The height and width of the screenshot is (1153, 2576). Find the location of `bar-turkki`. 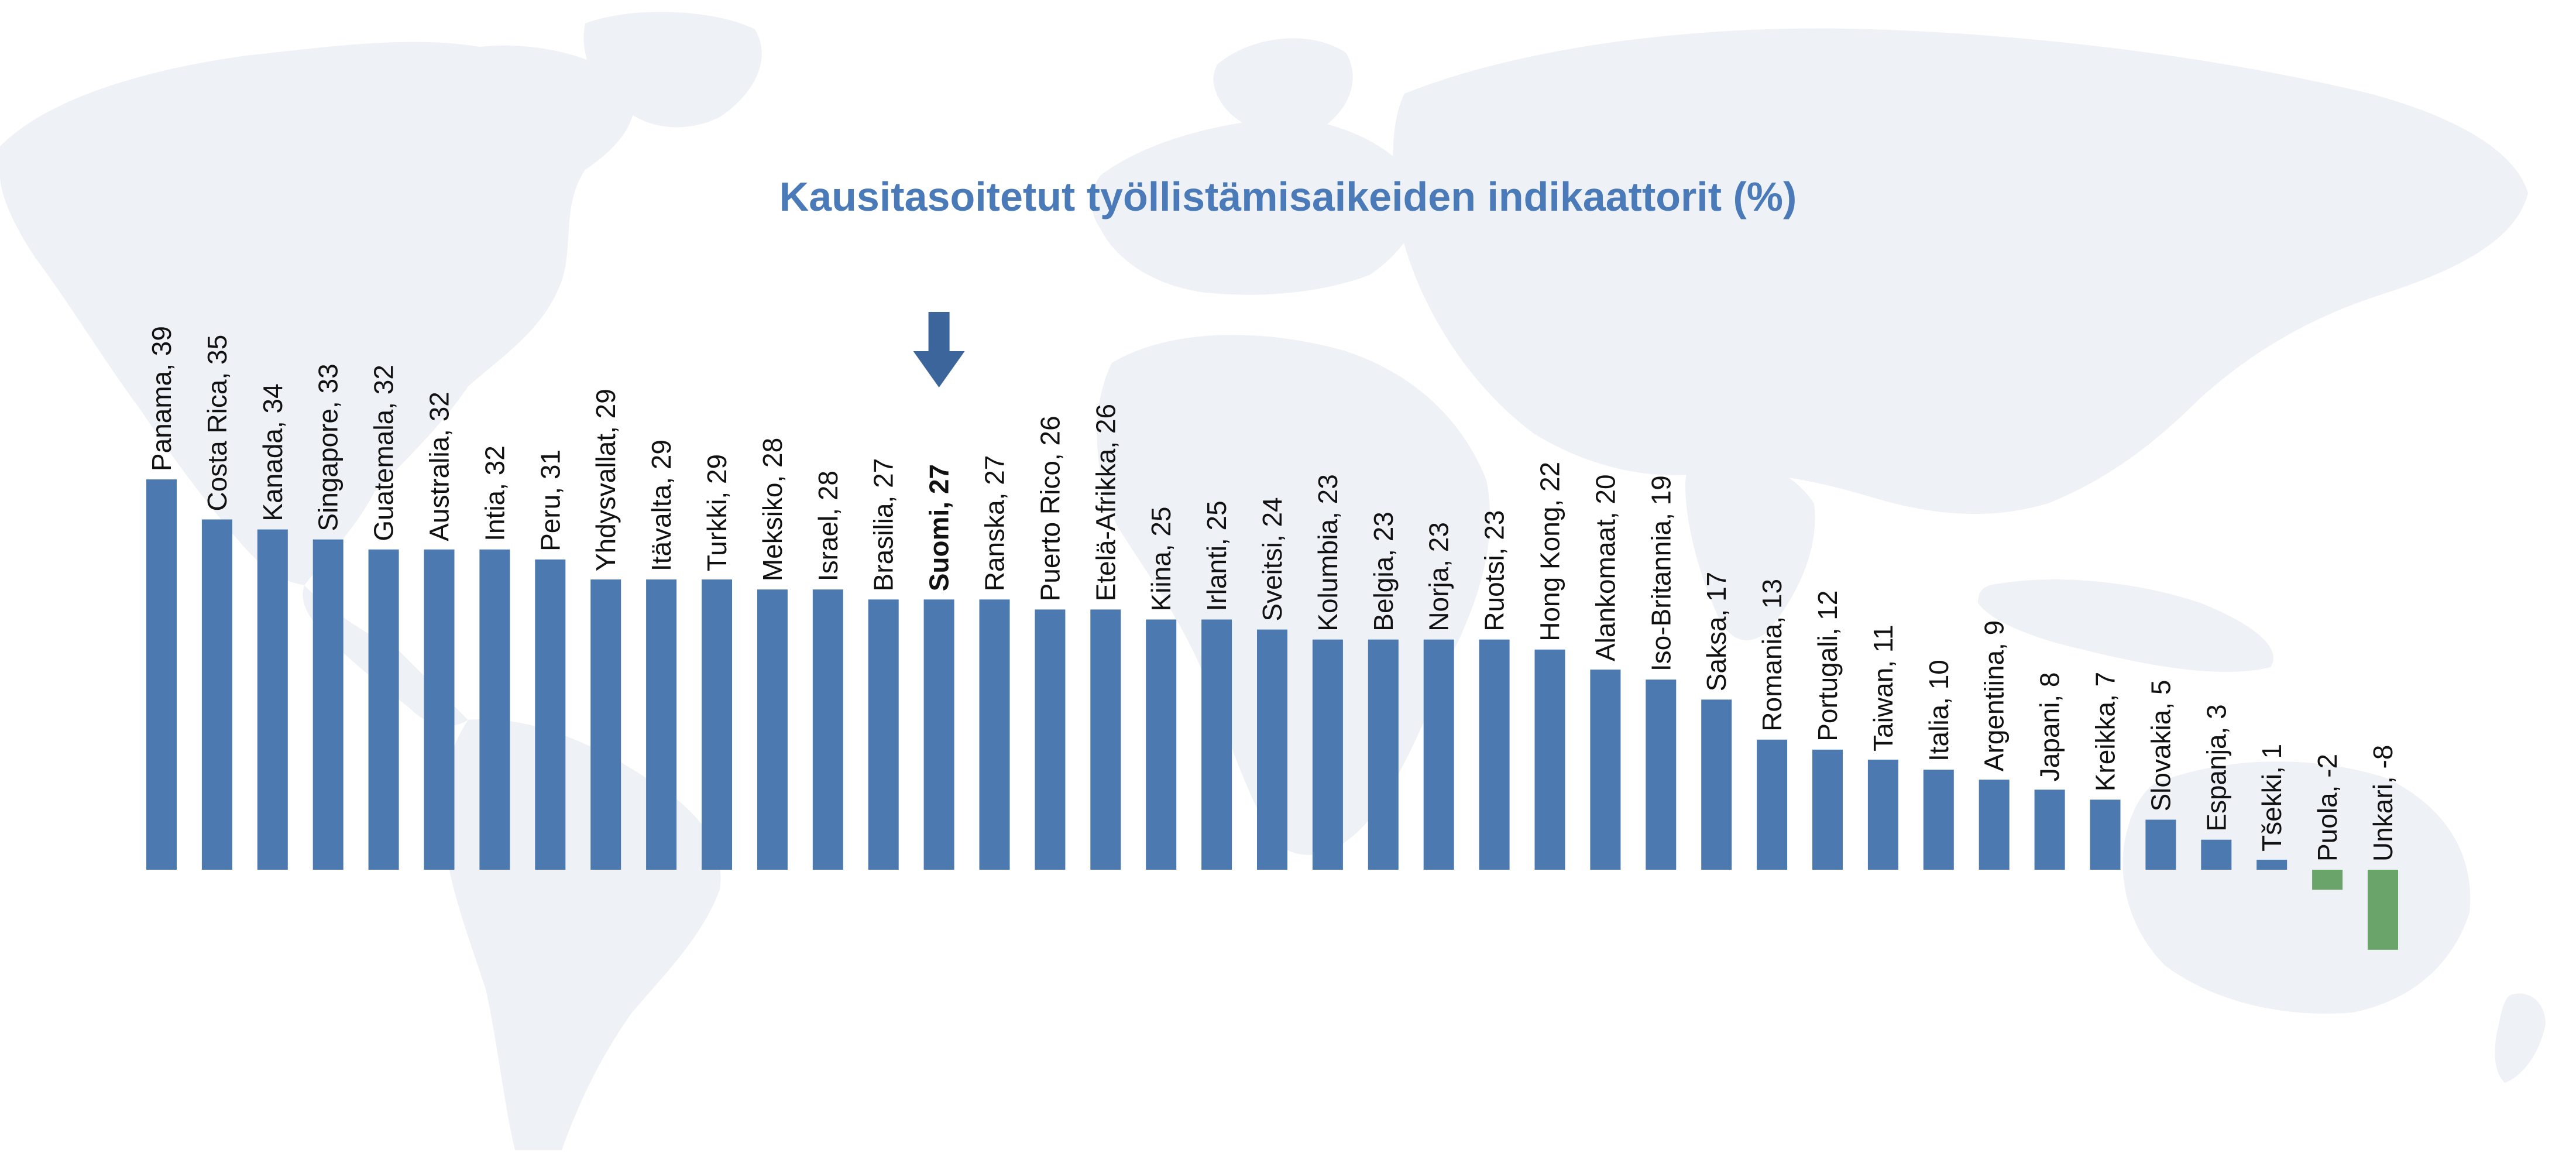

bar-turkki is located at coordinates (717, 724).